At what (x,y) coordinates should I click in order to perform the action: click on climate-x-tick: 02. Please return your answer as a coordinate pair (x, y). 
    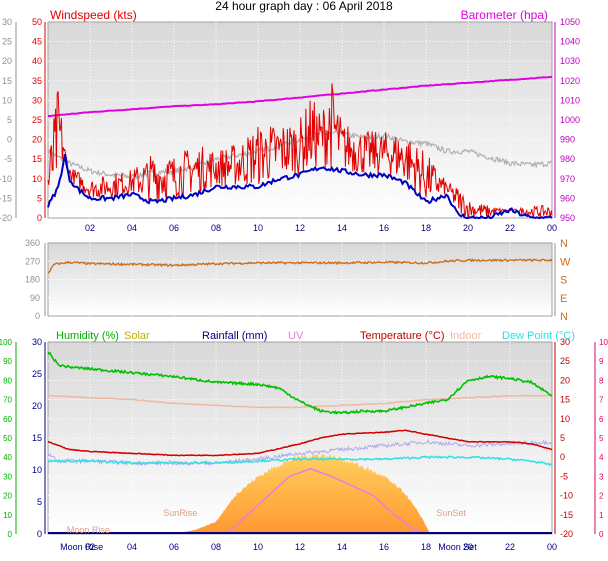
    Looking at the image, I should click on (90, 547).